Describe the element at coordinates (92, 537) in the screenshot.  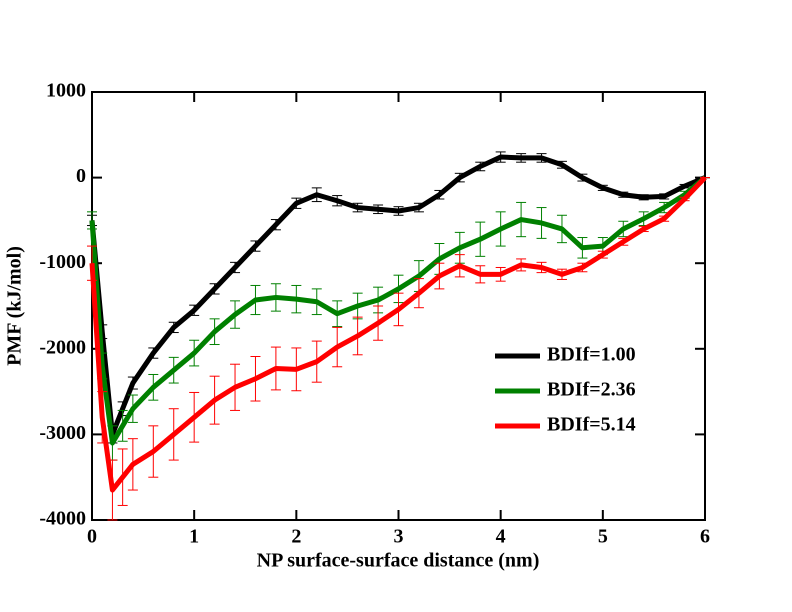
I see `x-tick-label: 0` at that location.